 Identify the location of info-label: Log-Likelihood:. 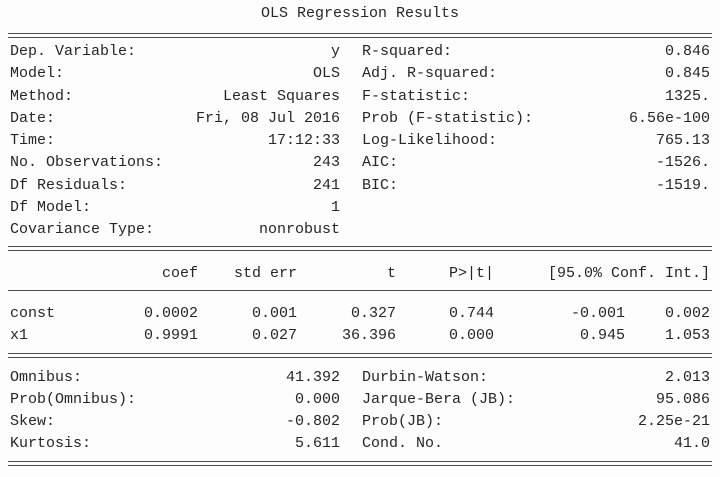
(430, 140).